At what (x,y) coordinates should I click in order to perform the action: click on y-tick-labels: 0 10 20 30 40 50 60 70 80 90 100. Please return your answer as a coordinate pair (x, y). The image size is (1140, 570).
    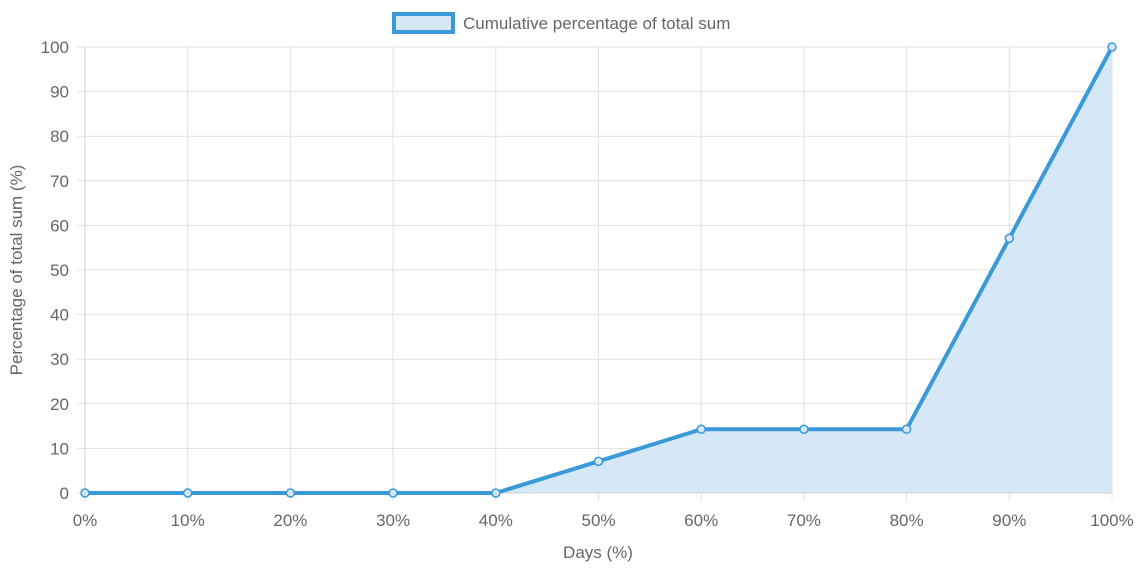
    Looking at the image, I should click on (55, 270).